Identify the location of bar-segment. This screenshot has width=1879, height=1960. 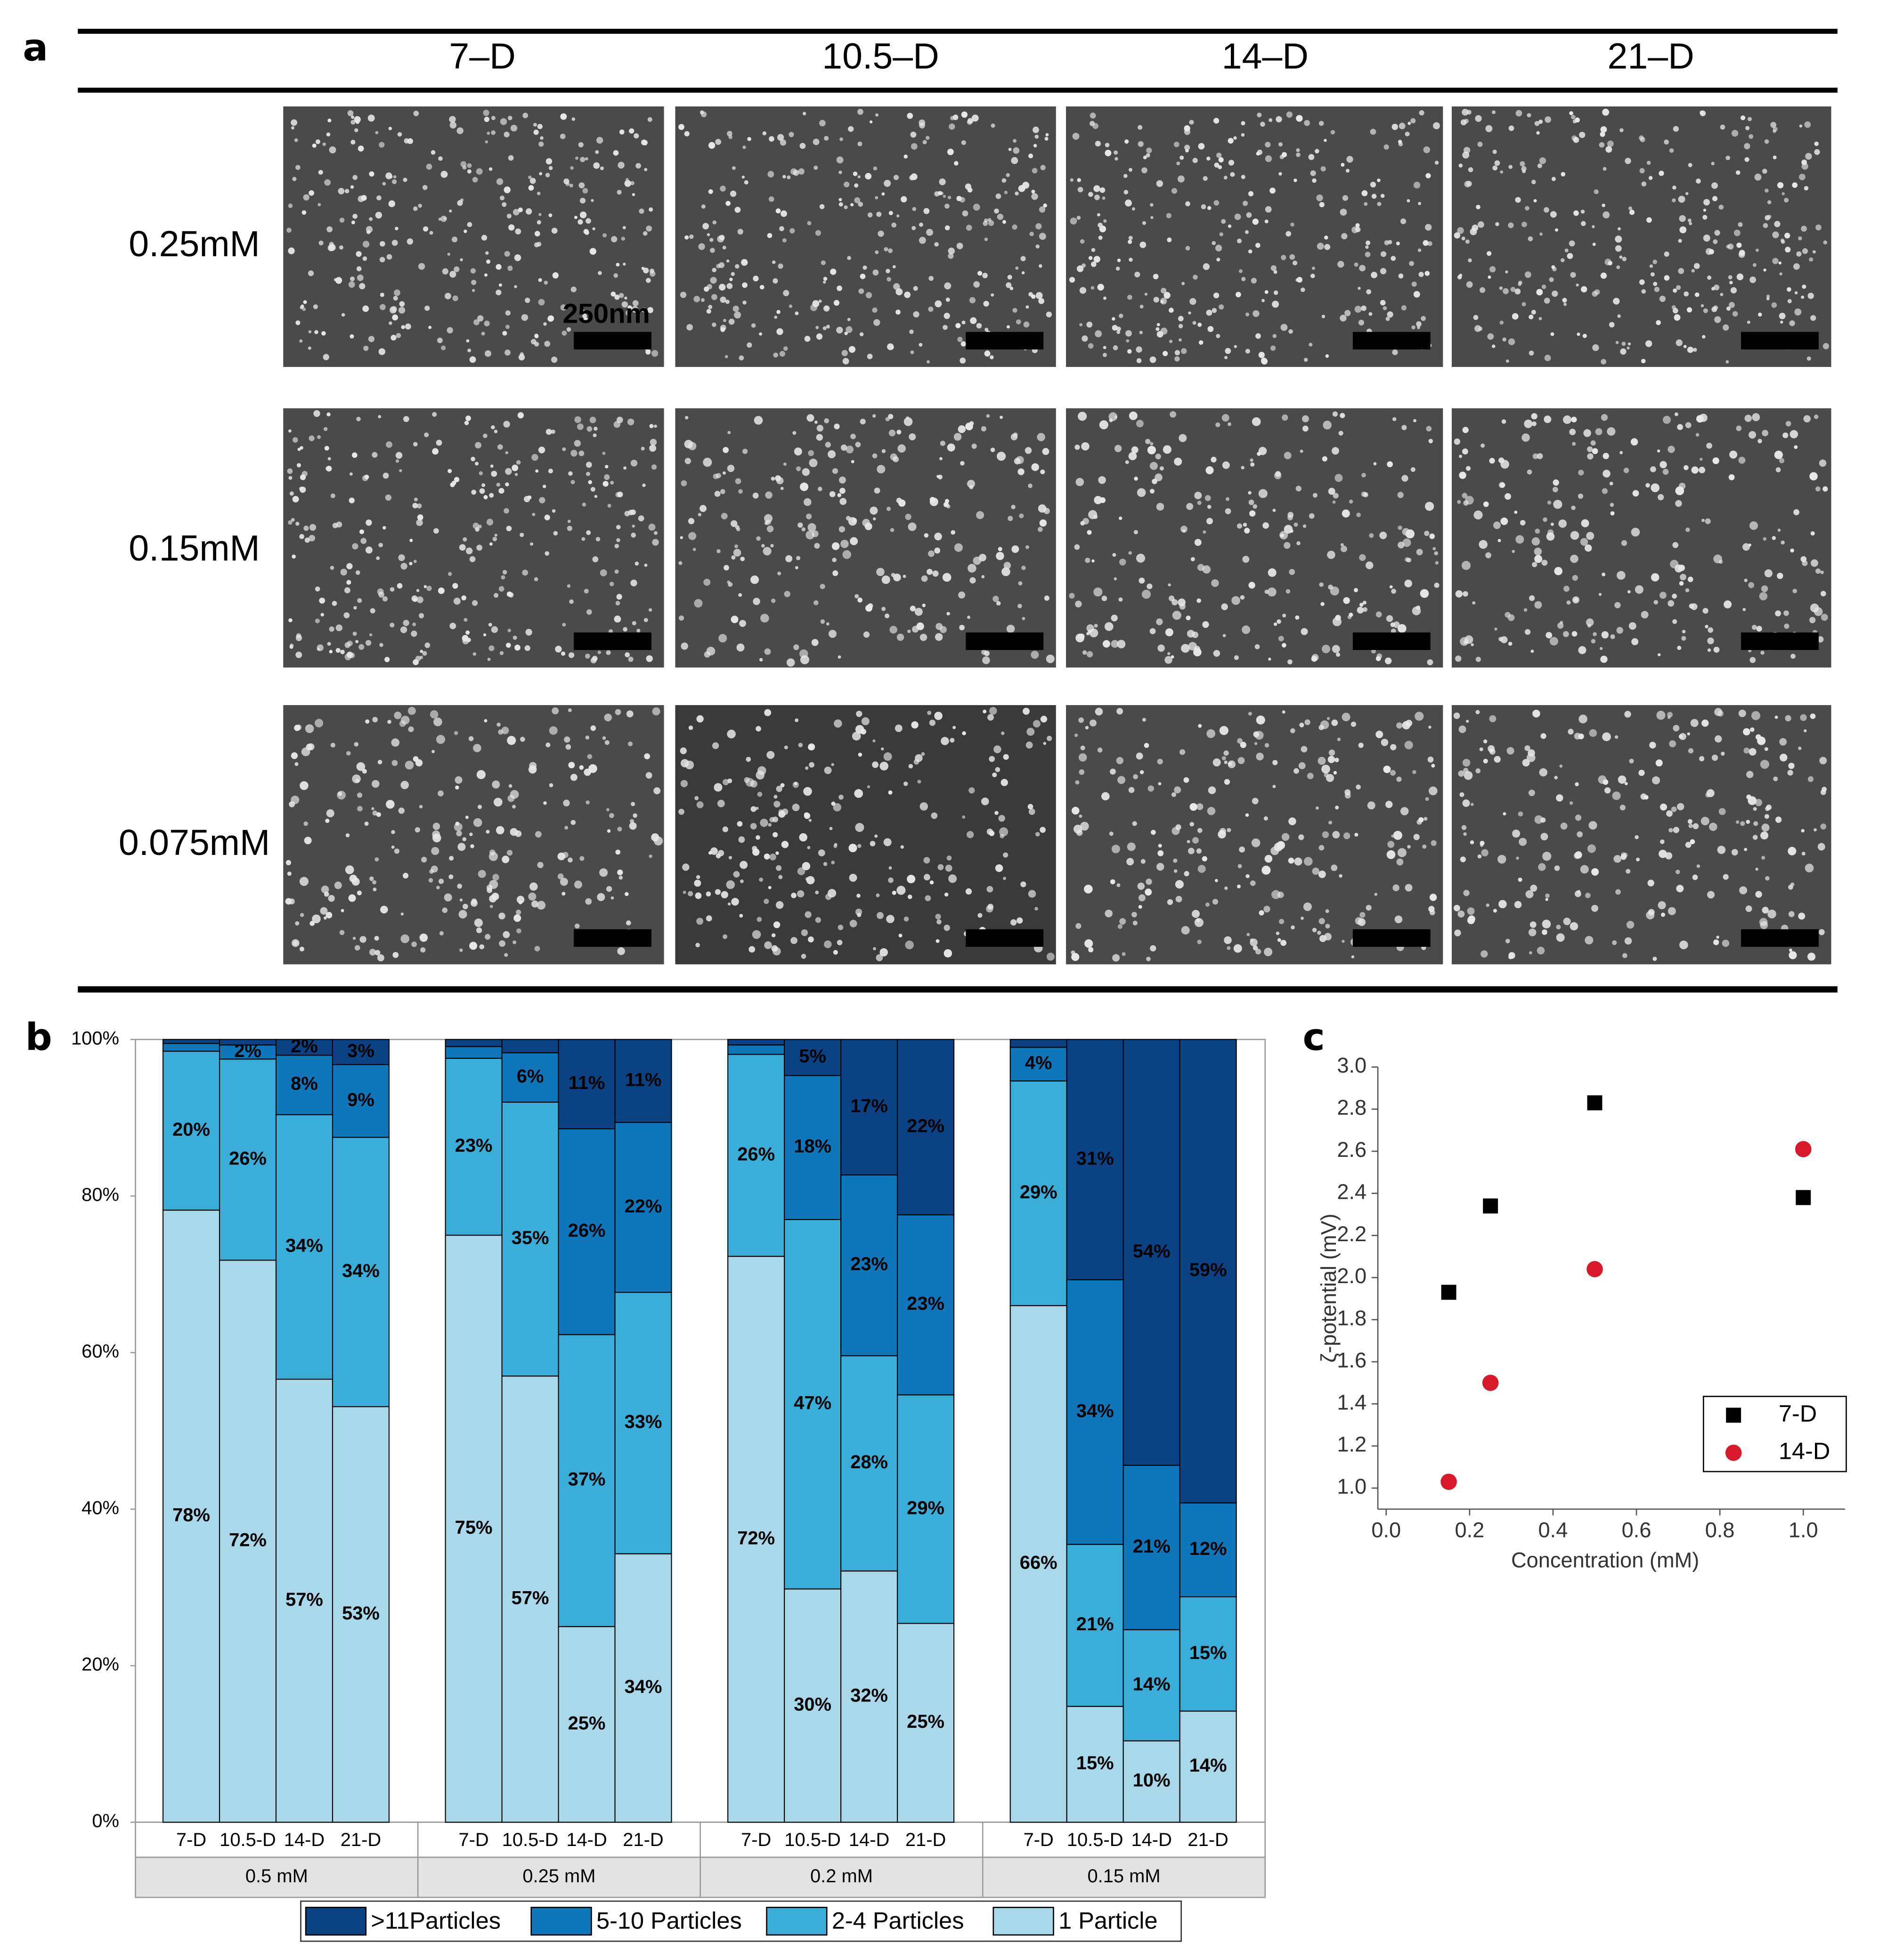
(191, 1516).